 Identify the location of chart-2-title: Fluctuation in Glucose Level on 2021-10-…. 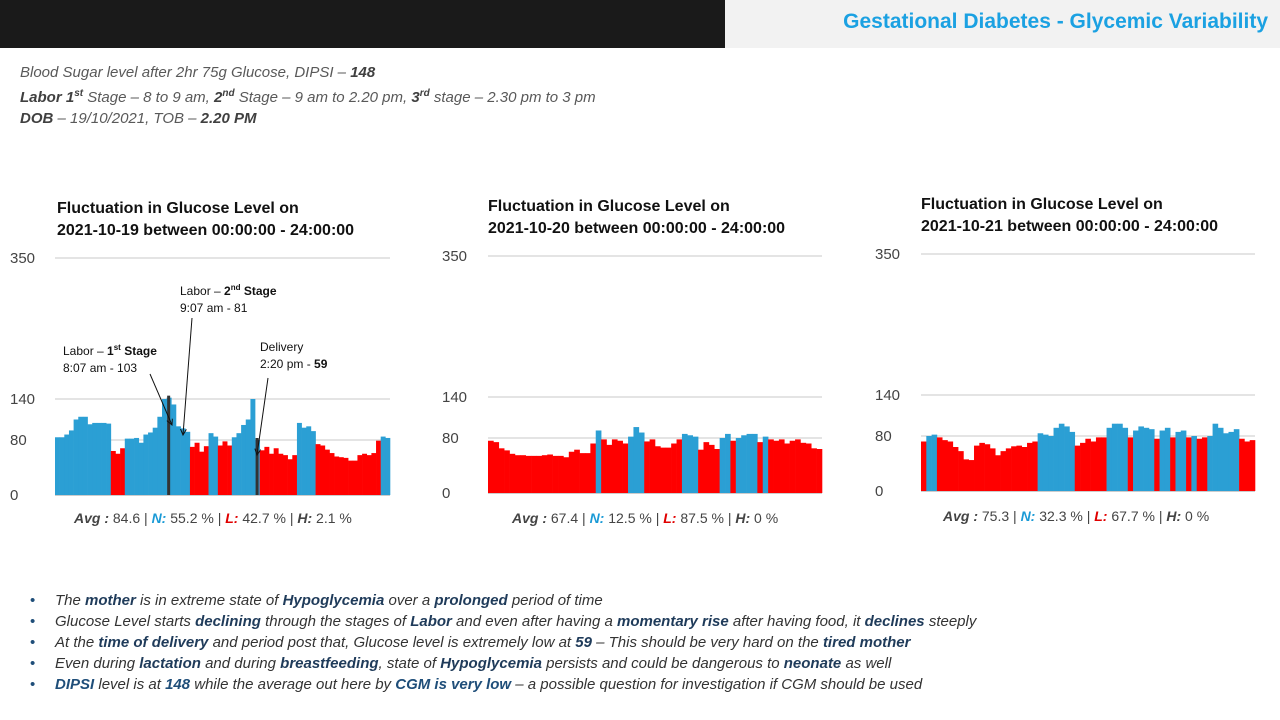
(637, 217).